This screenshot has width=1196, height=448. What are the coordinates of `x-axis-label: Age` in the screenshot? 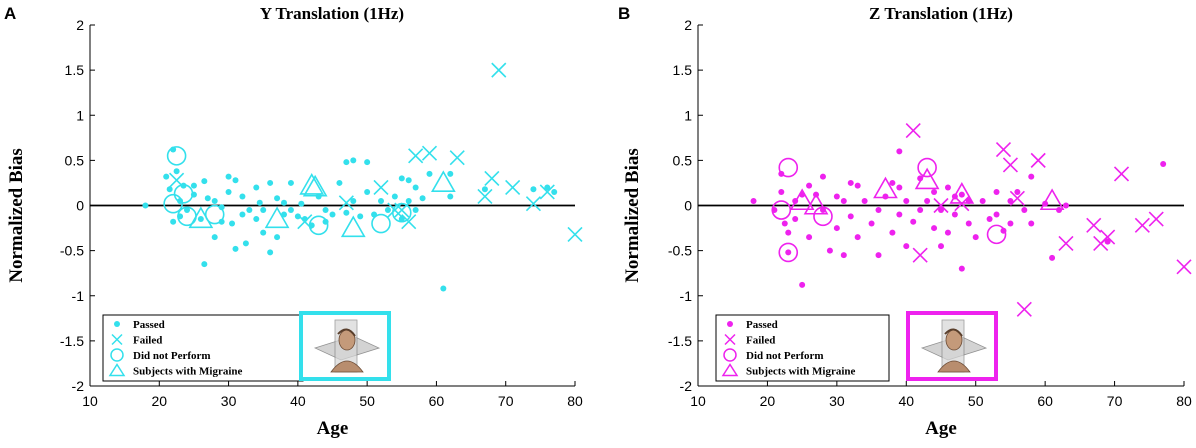 It's located at (333, 428).